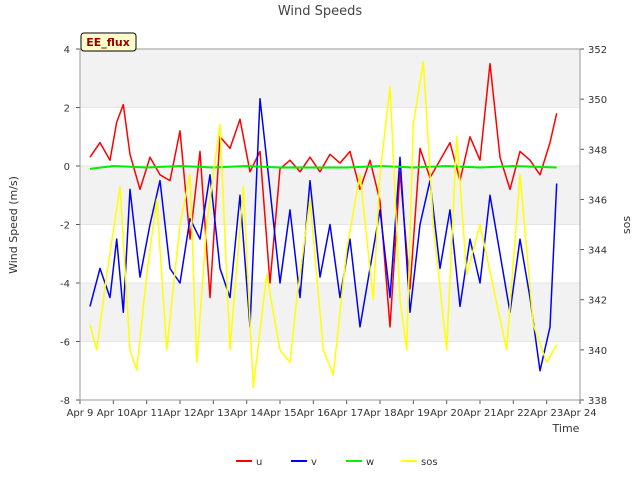 This screenshot has width=640, height=480. What do you see at coordinates (67, 50) in the screenshot?
I see `y-tick-label: 4` at bounding box center [67, 50].